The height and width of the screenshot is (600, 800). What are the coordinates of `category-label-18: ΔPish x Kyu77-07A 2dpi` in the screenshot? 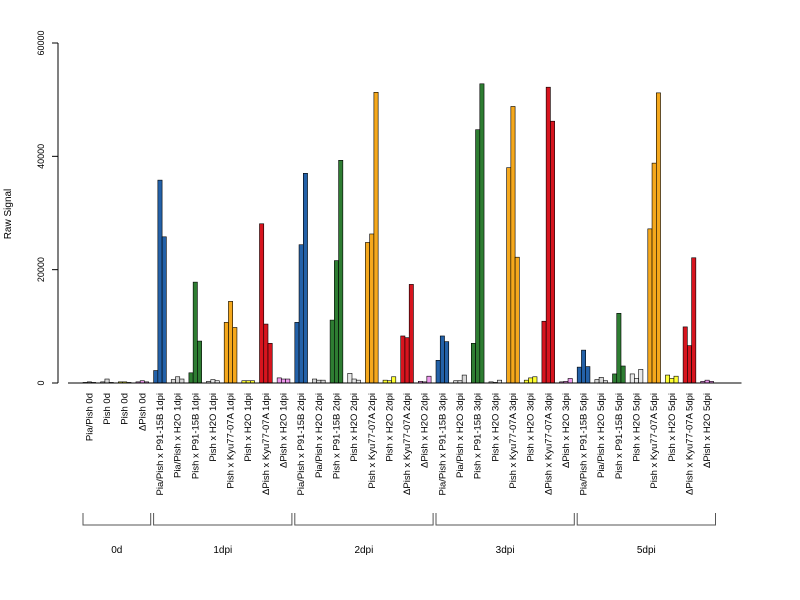 It's located at (407, 444).